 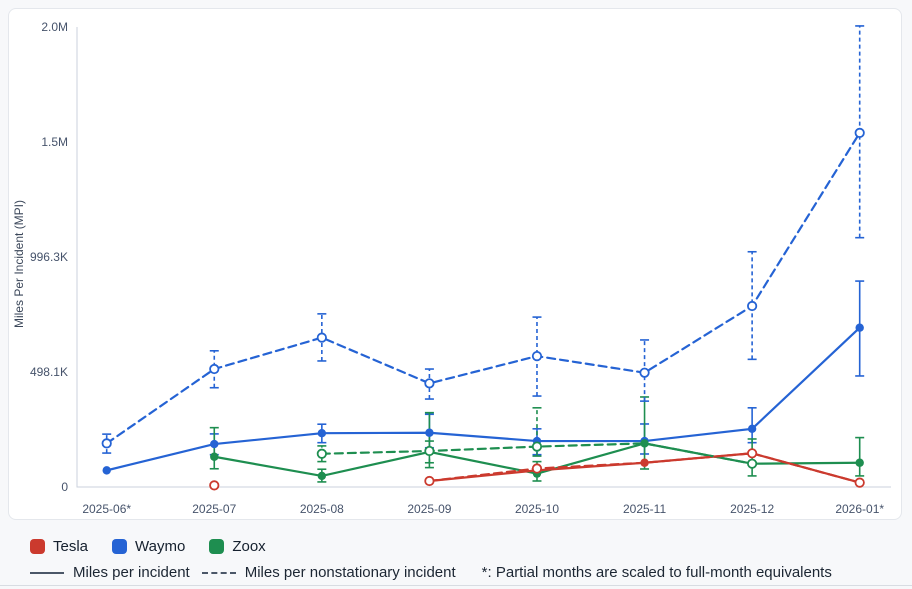 What do you see at coordinates (752, 509) in the screenshot?
I see `svg-text: 2025-12` at bounding box center [752, 509].